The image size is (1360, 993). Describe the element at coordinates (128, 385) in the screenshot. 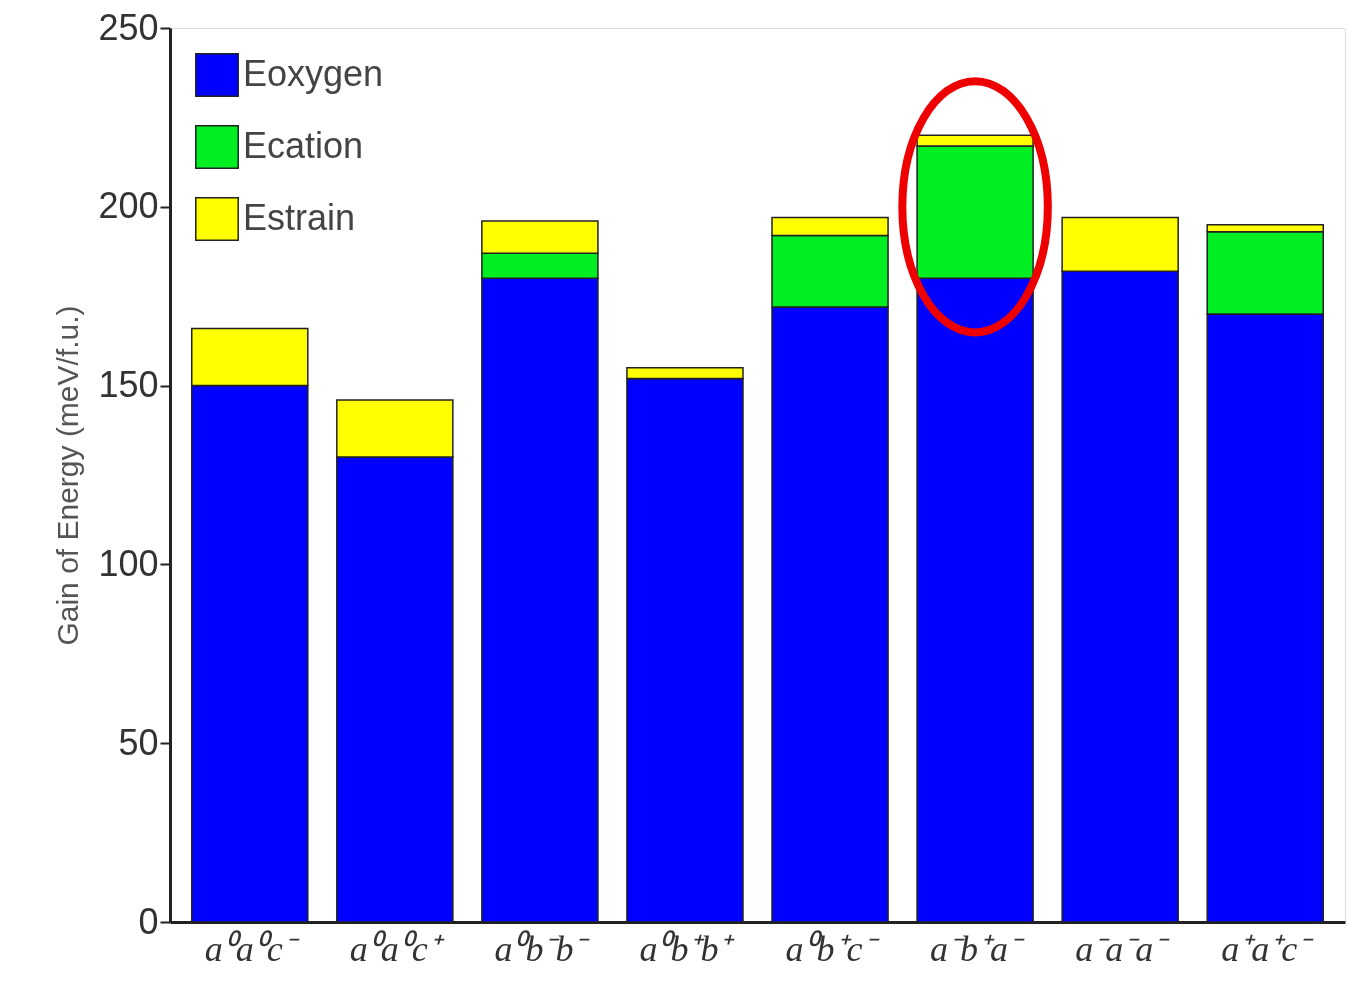

I see `y-tick-label: 150` at that location.